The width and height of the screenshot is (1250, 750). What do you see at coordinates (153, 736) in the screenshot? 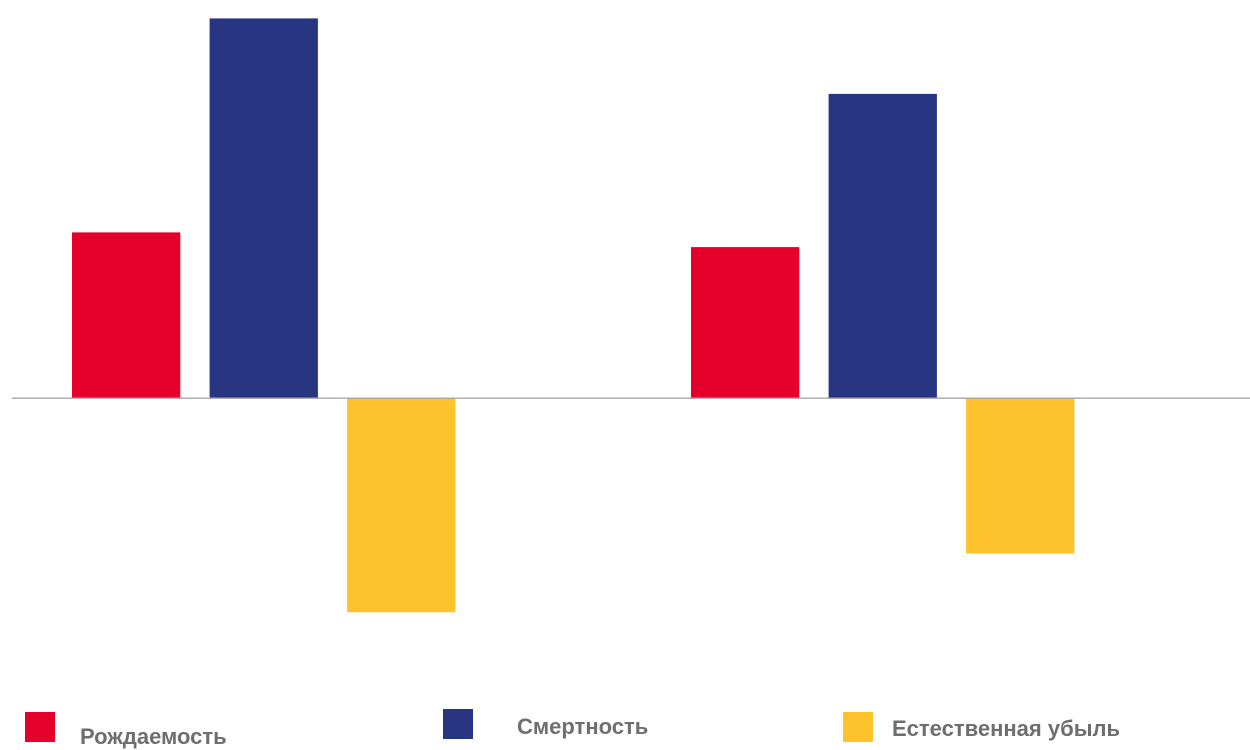
I see `legend-label-births: Рождаемость` at bounding box center [153, 736].